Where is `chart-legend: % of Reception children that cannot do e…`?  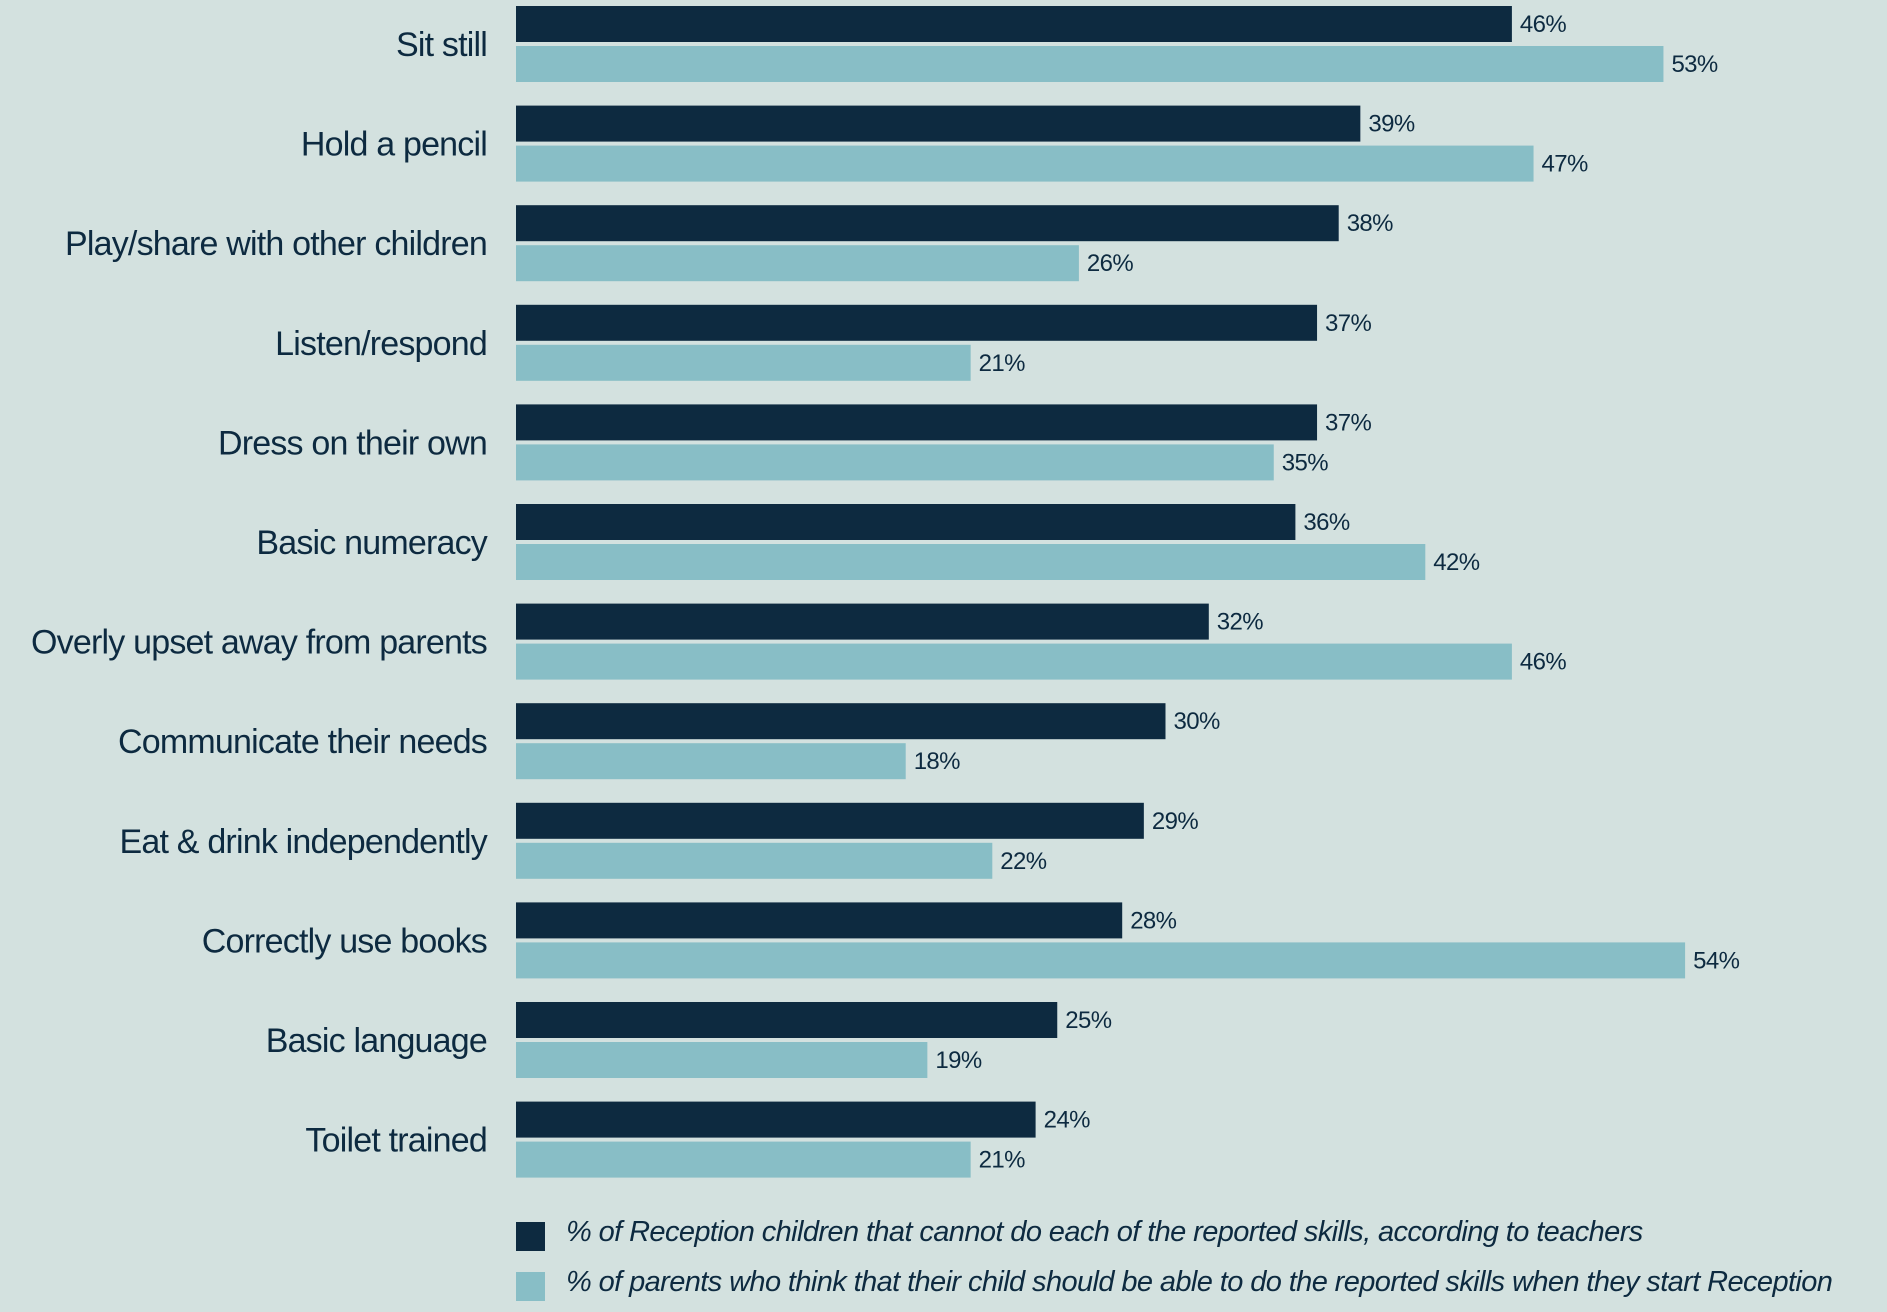 chart-legend: % of Reception children that cannot do e… is located at coordinates (1201, 1262).